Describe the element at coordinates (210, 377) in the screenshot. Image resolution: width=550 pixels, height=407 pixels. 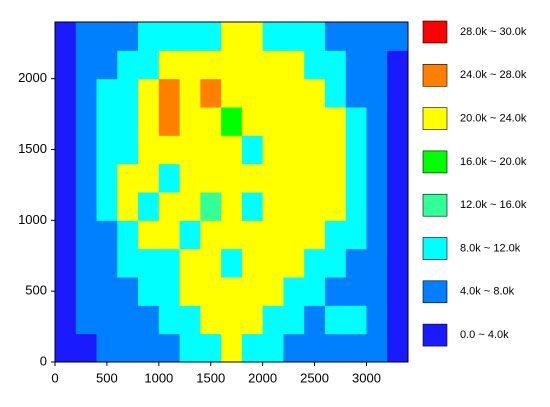
I see `x-tick-label: 1500` at that location.